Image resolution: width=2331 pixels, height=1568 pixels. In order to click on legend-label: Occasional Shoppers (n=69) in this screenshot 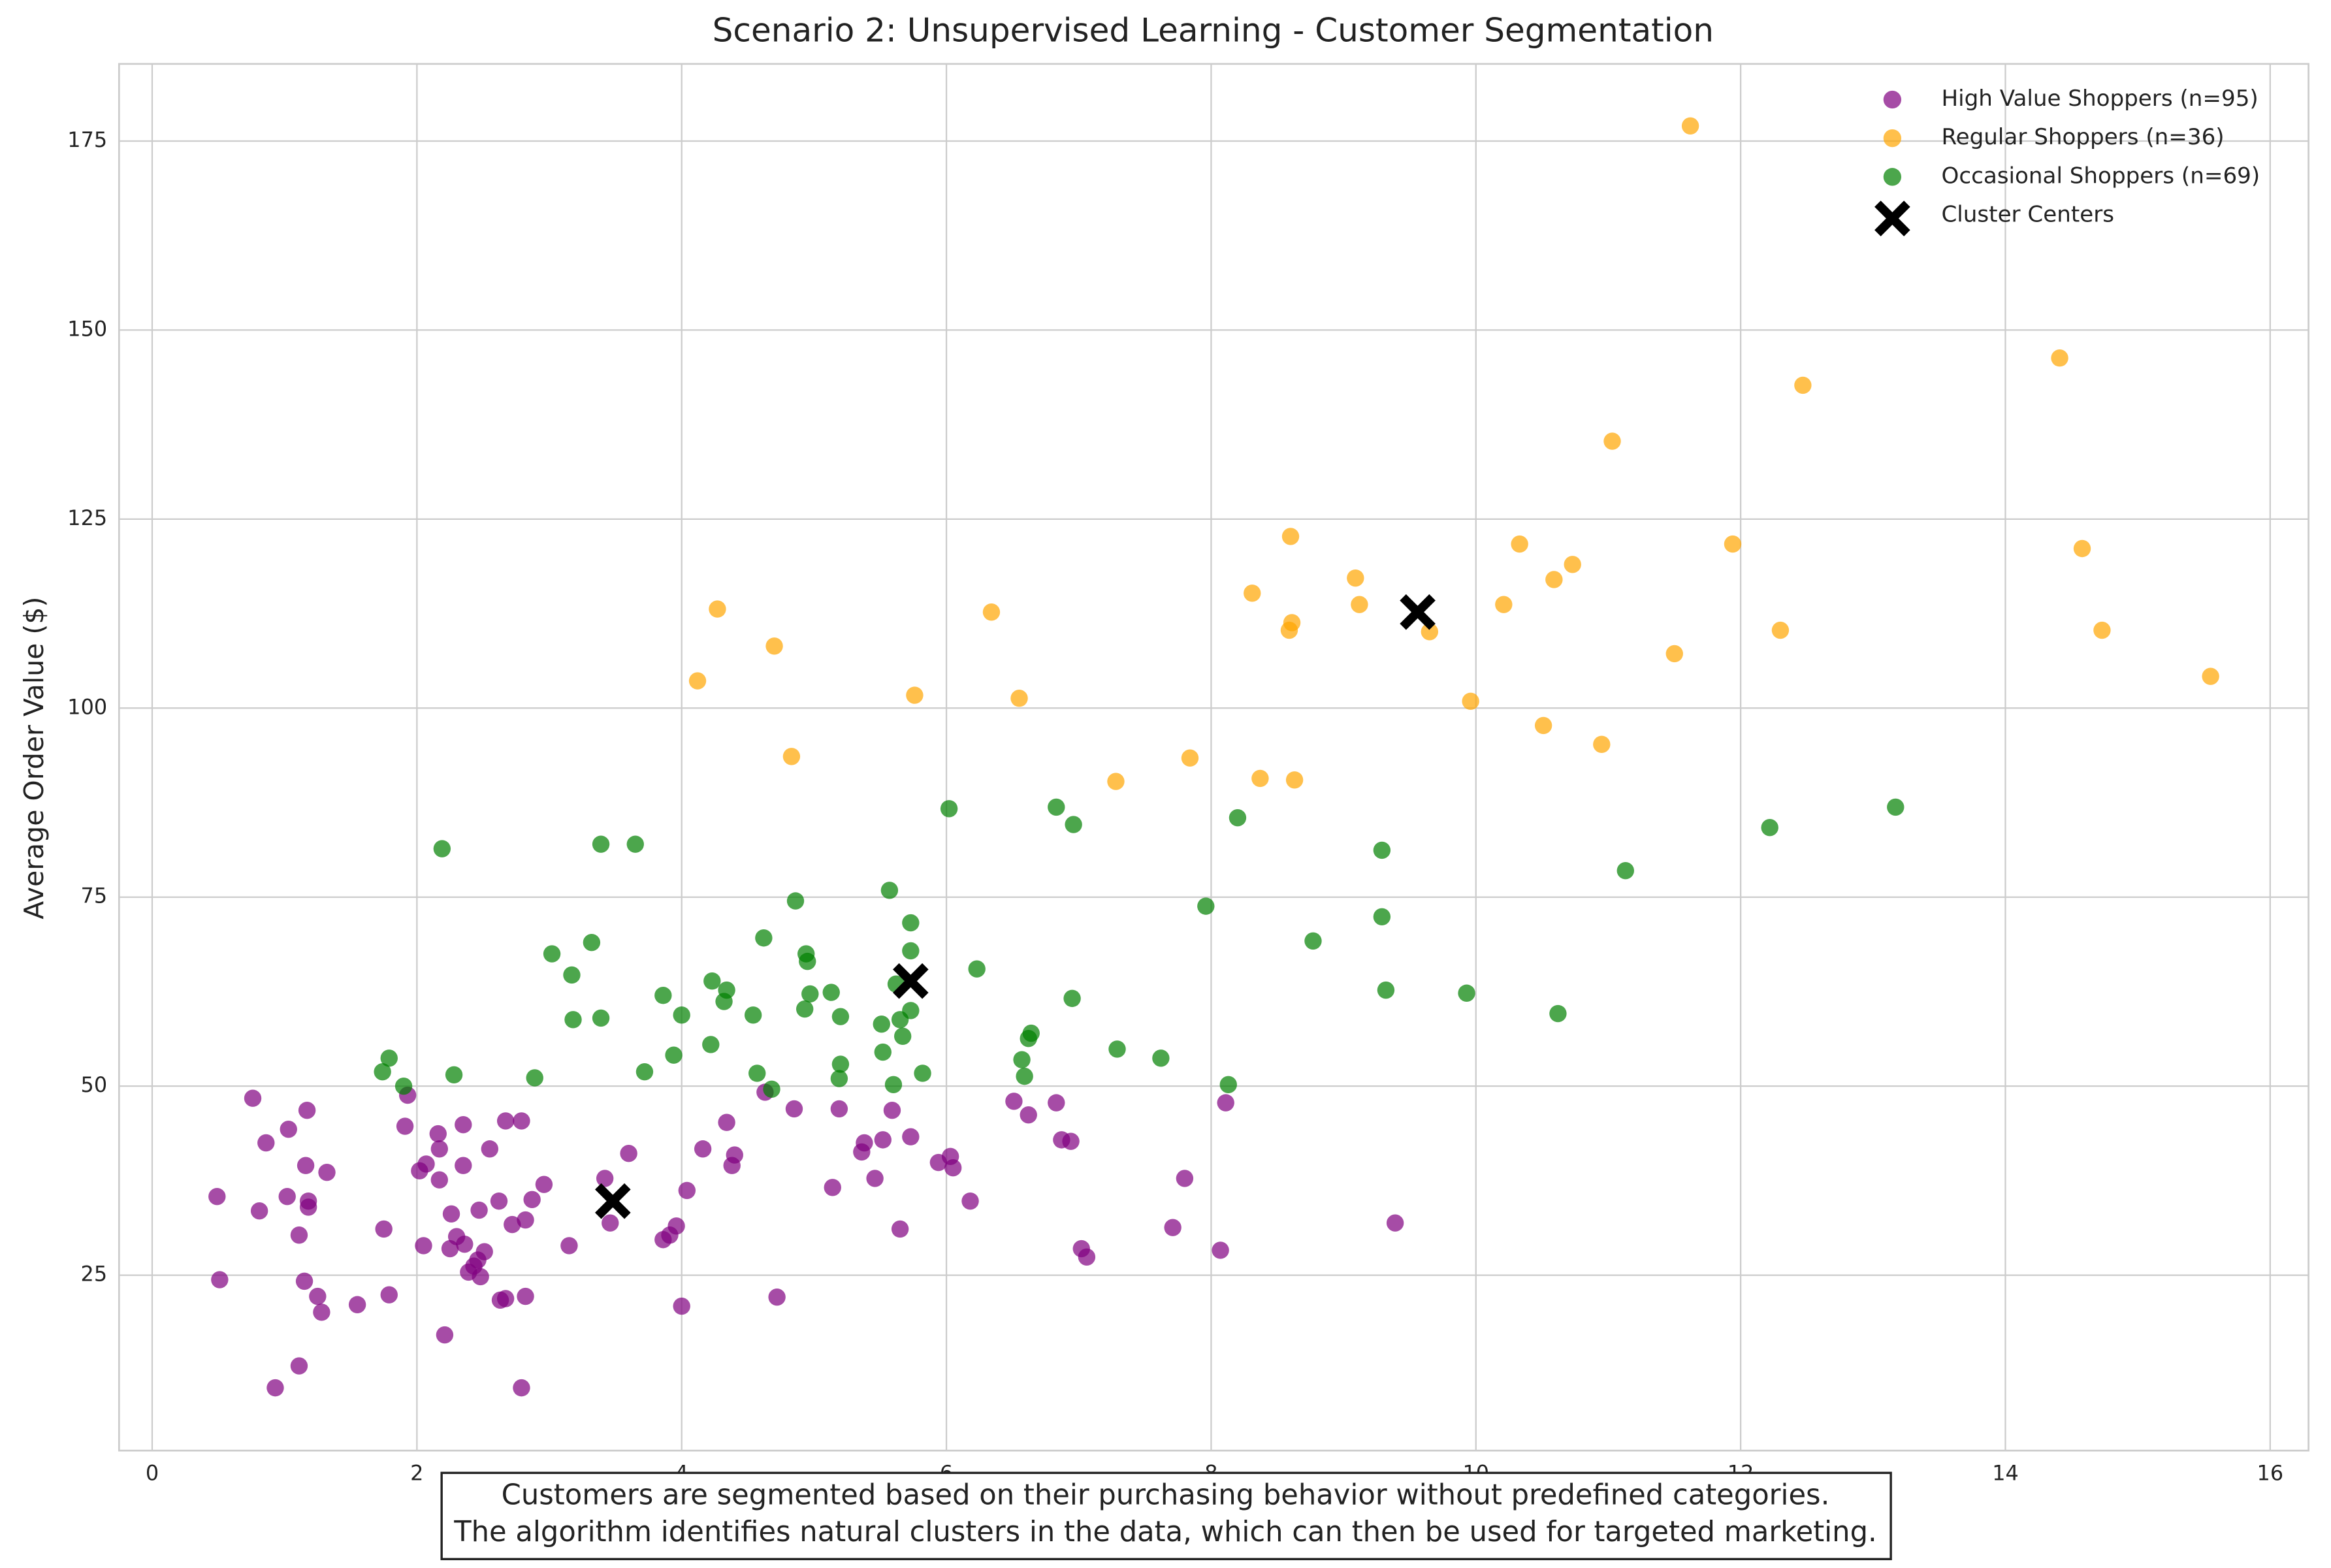, I will do `click(2100, 176)`.